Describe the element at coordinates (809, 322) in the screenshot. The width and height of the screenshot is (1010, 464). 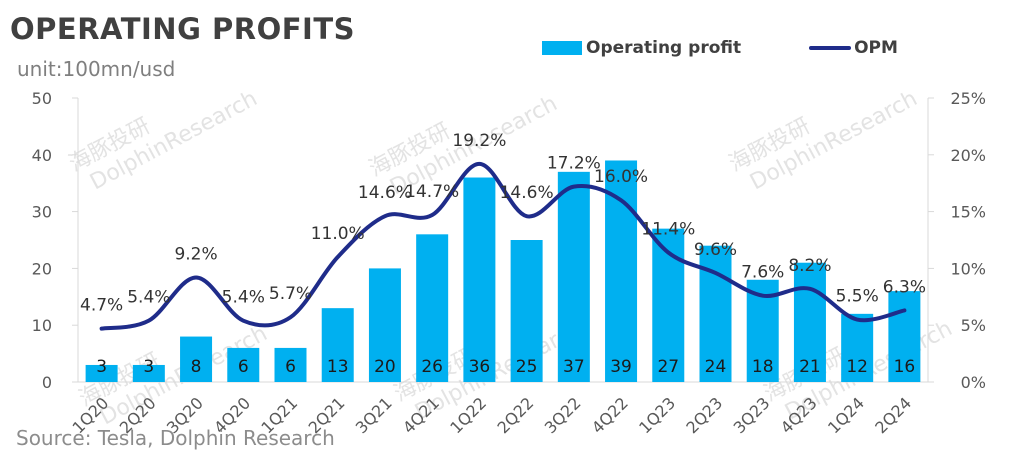
I see `bar-4Q23` at that location.